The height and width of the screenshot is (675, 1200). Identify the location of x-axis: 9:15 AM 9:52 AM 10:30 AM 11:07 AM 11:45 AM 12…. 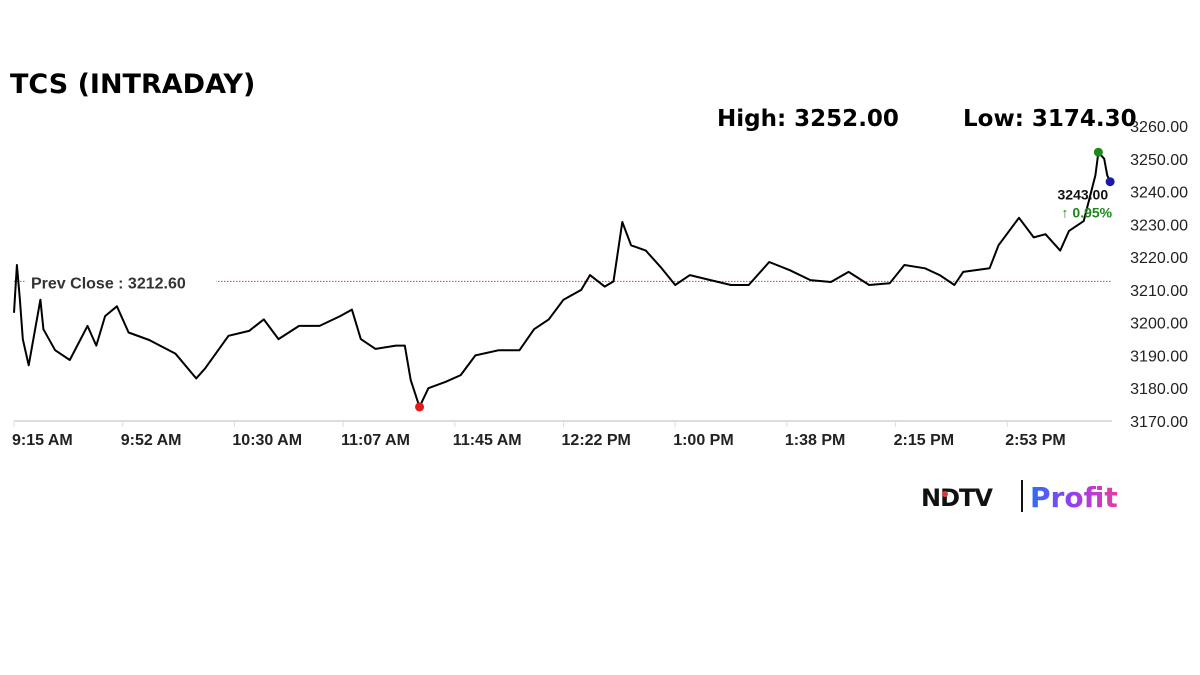
(562, 434).